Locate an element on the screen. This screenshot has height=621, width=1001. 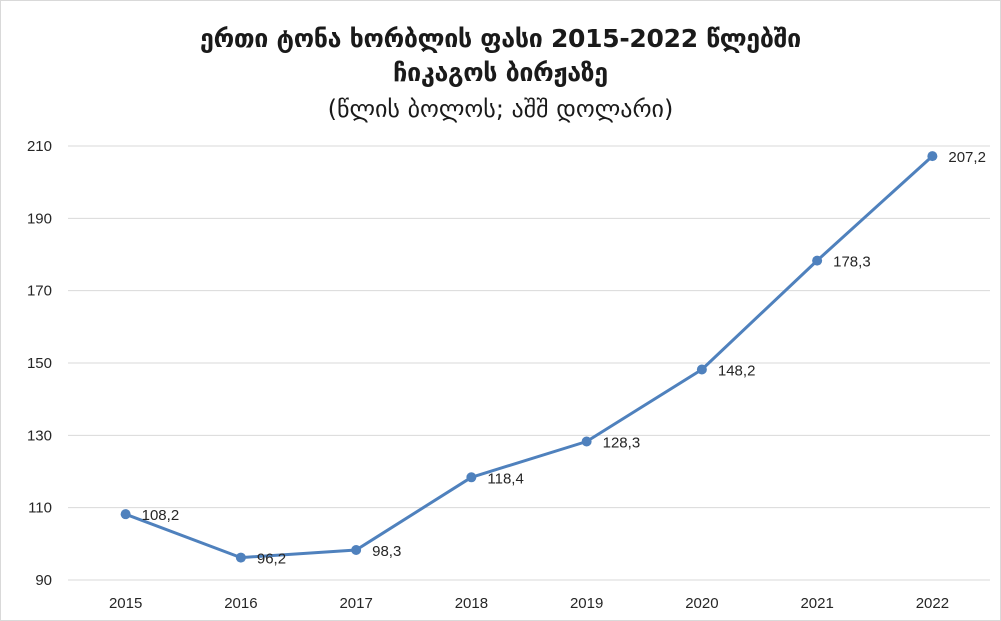
data-label: 178,3 is located at coordinates (852, 262).